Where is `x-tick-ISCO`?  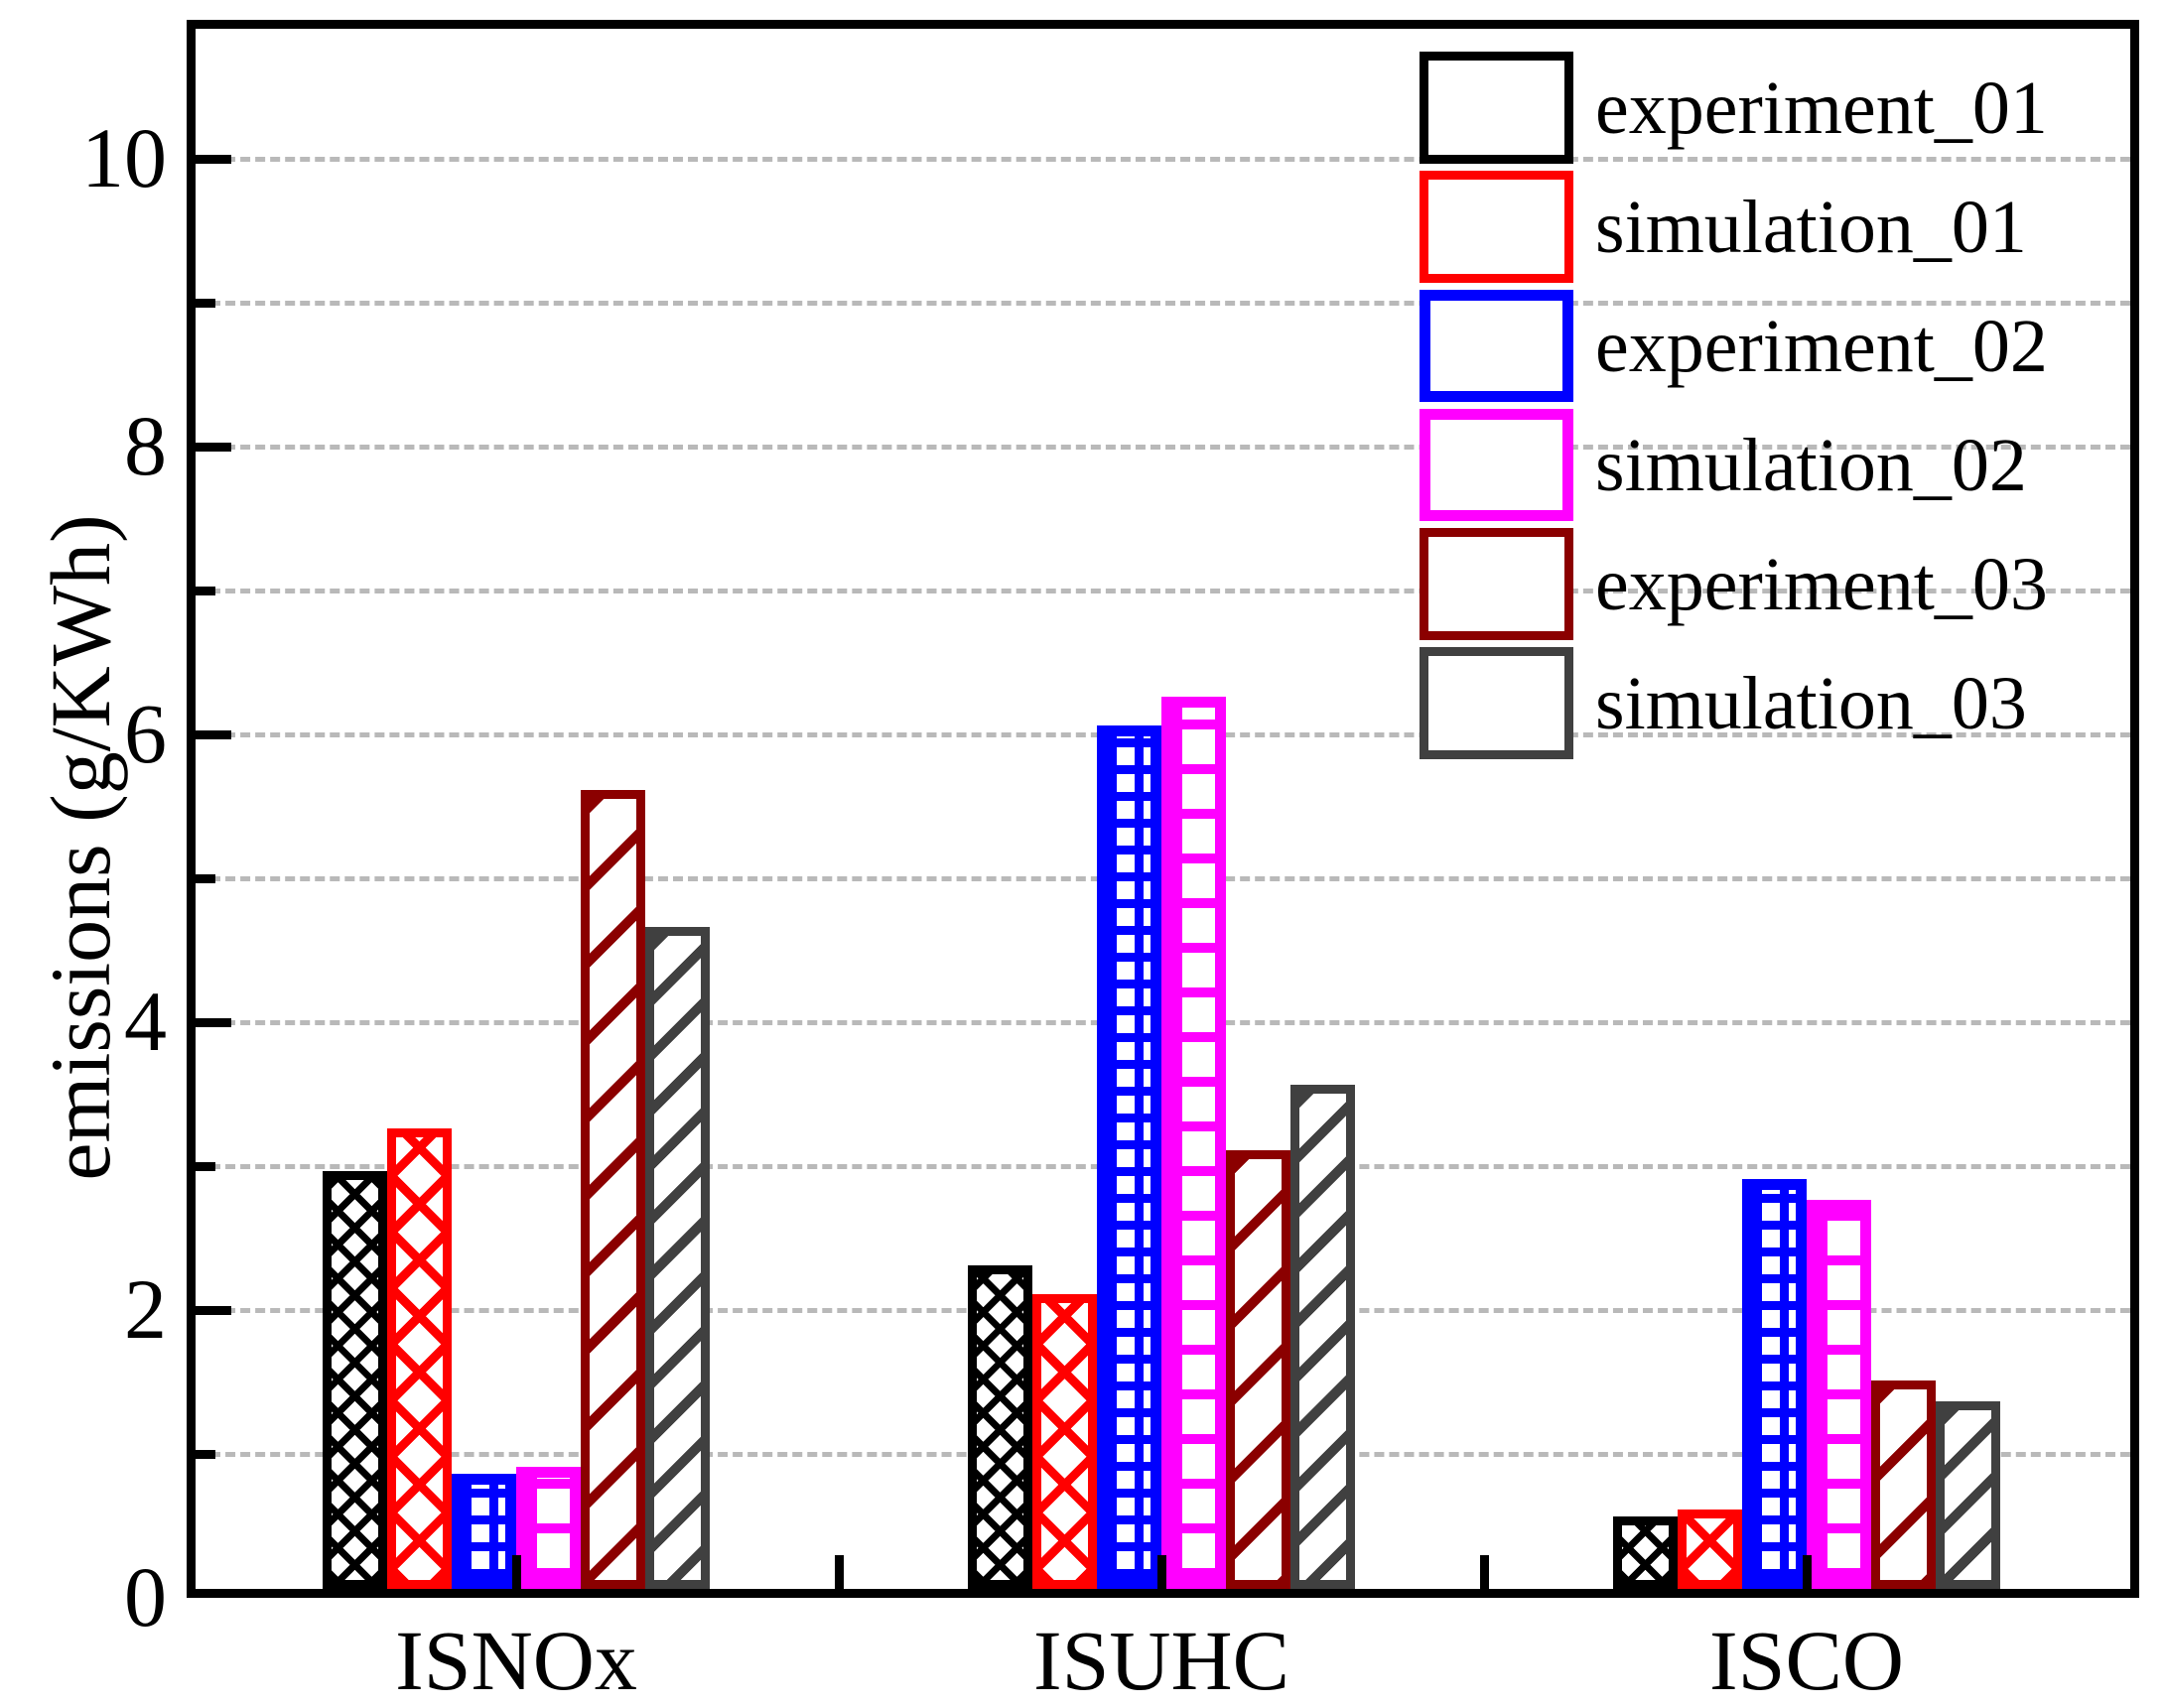 x-tick-ISCO is located at coordinates (1807, 1572).